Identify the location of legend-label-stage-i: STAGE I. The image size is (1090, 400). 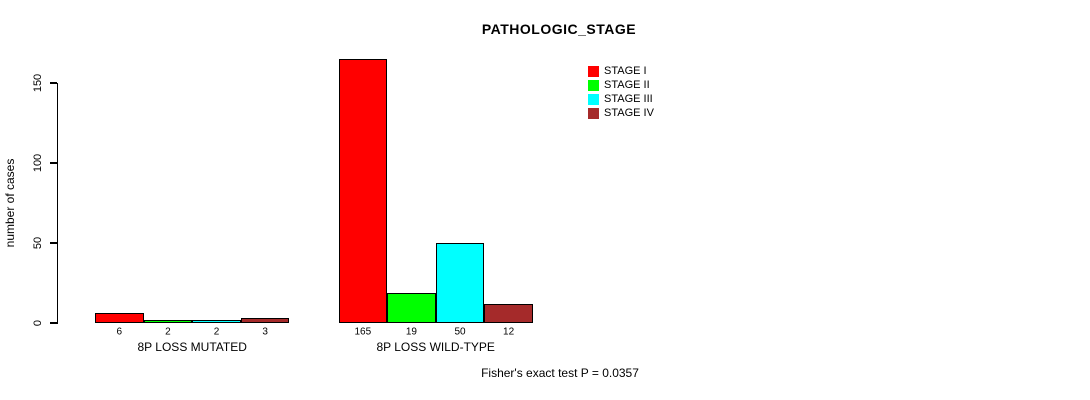
(625, 71).